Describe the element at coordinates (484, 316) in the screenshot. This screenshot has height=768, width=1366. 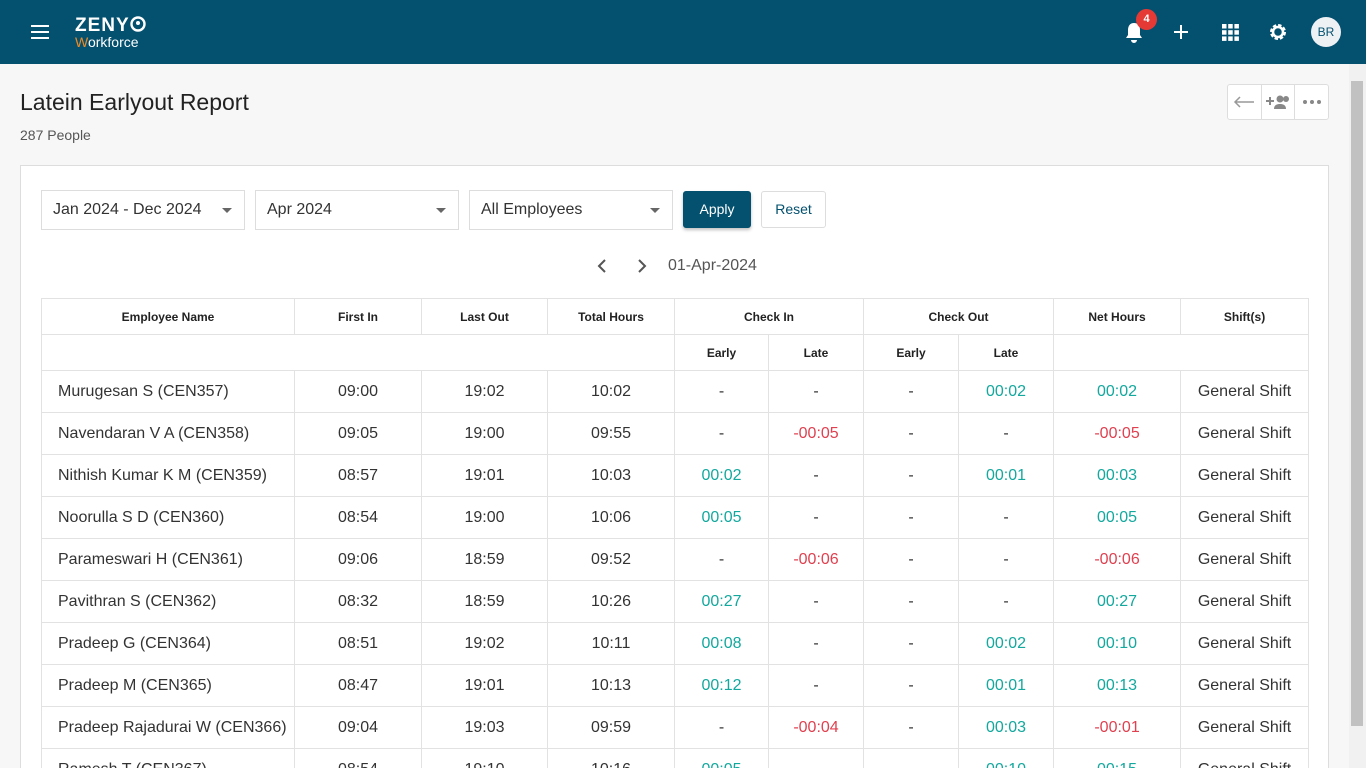
I see `column-header: Last Out` at that location.